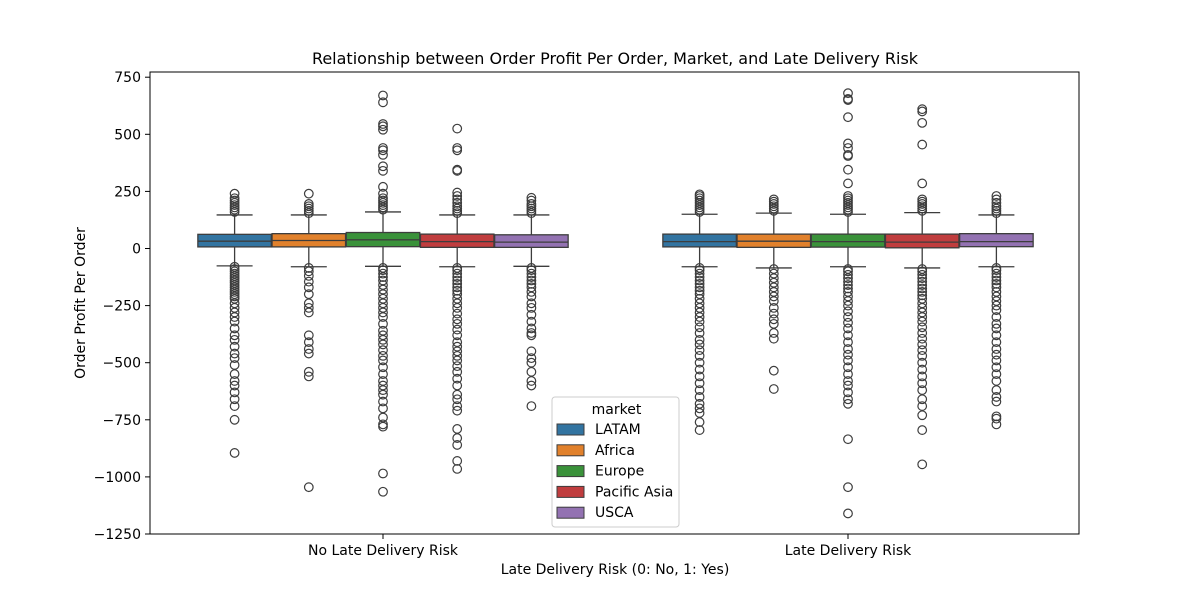  Describe the element at coordinates (615, 451) in the screenshot. I see `legend-entry: Africa` at that location.